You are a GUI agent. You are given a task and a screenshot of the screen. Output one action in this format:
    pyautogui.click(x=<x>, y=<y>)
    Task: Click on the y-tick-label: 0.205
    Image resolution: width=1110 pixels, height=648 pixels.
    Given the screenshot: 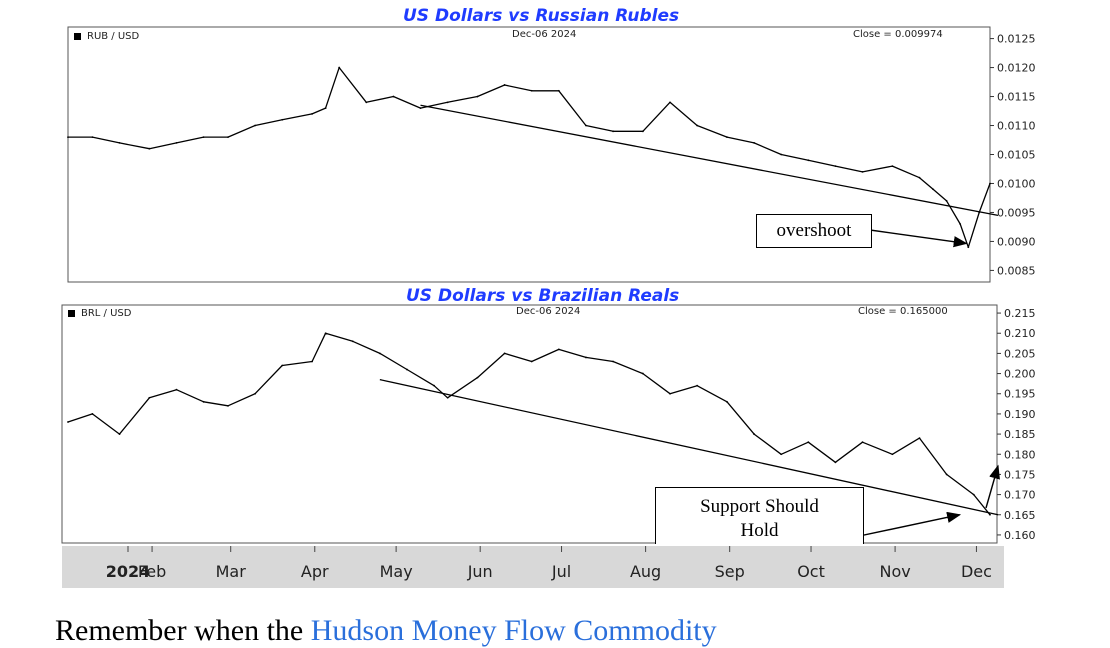 What is the action you would take?
    pyautogui.click(x=1020, y=353)
    